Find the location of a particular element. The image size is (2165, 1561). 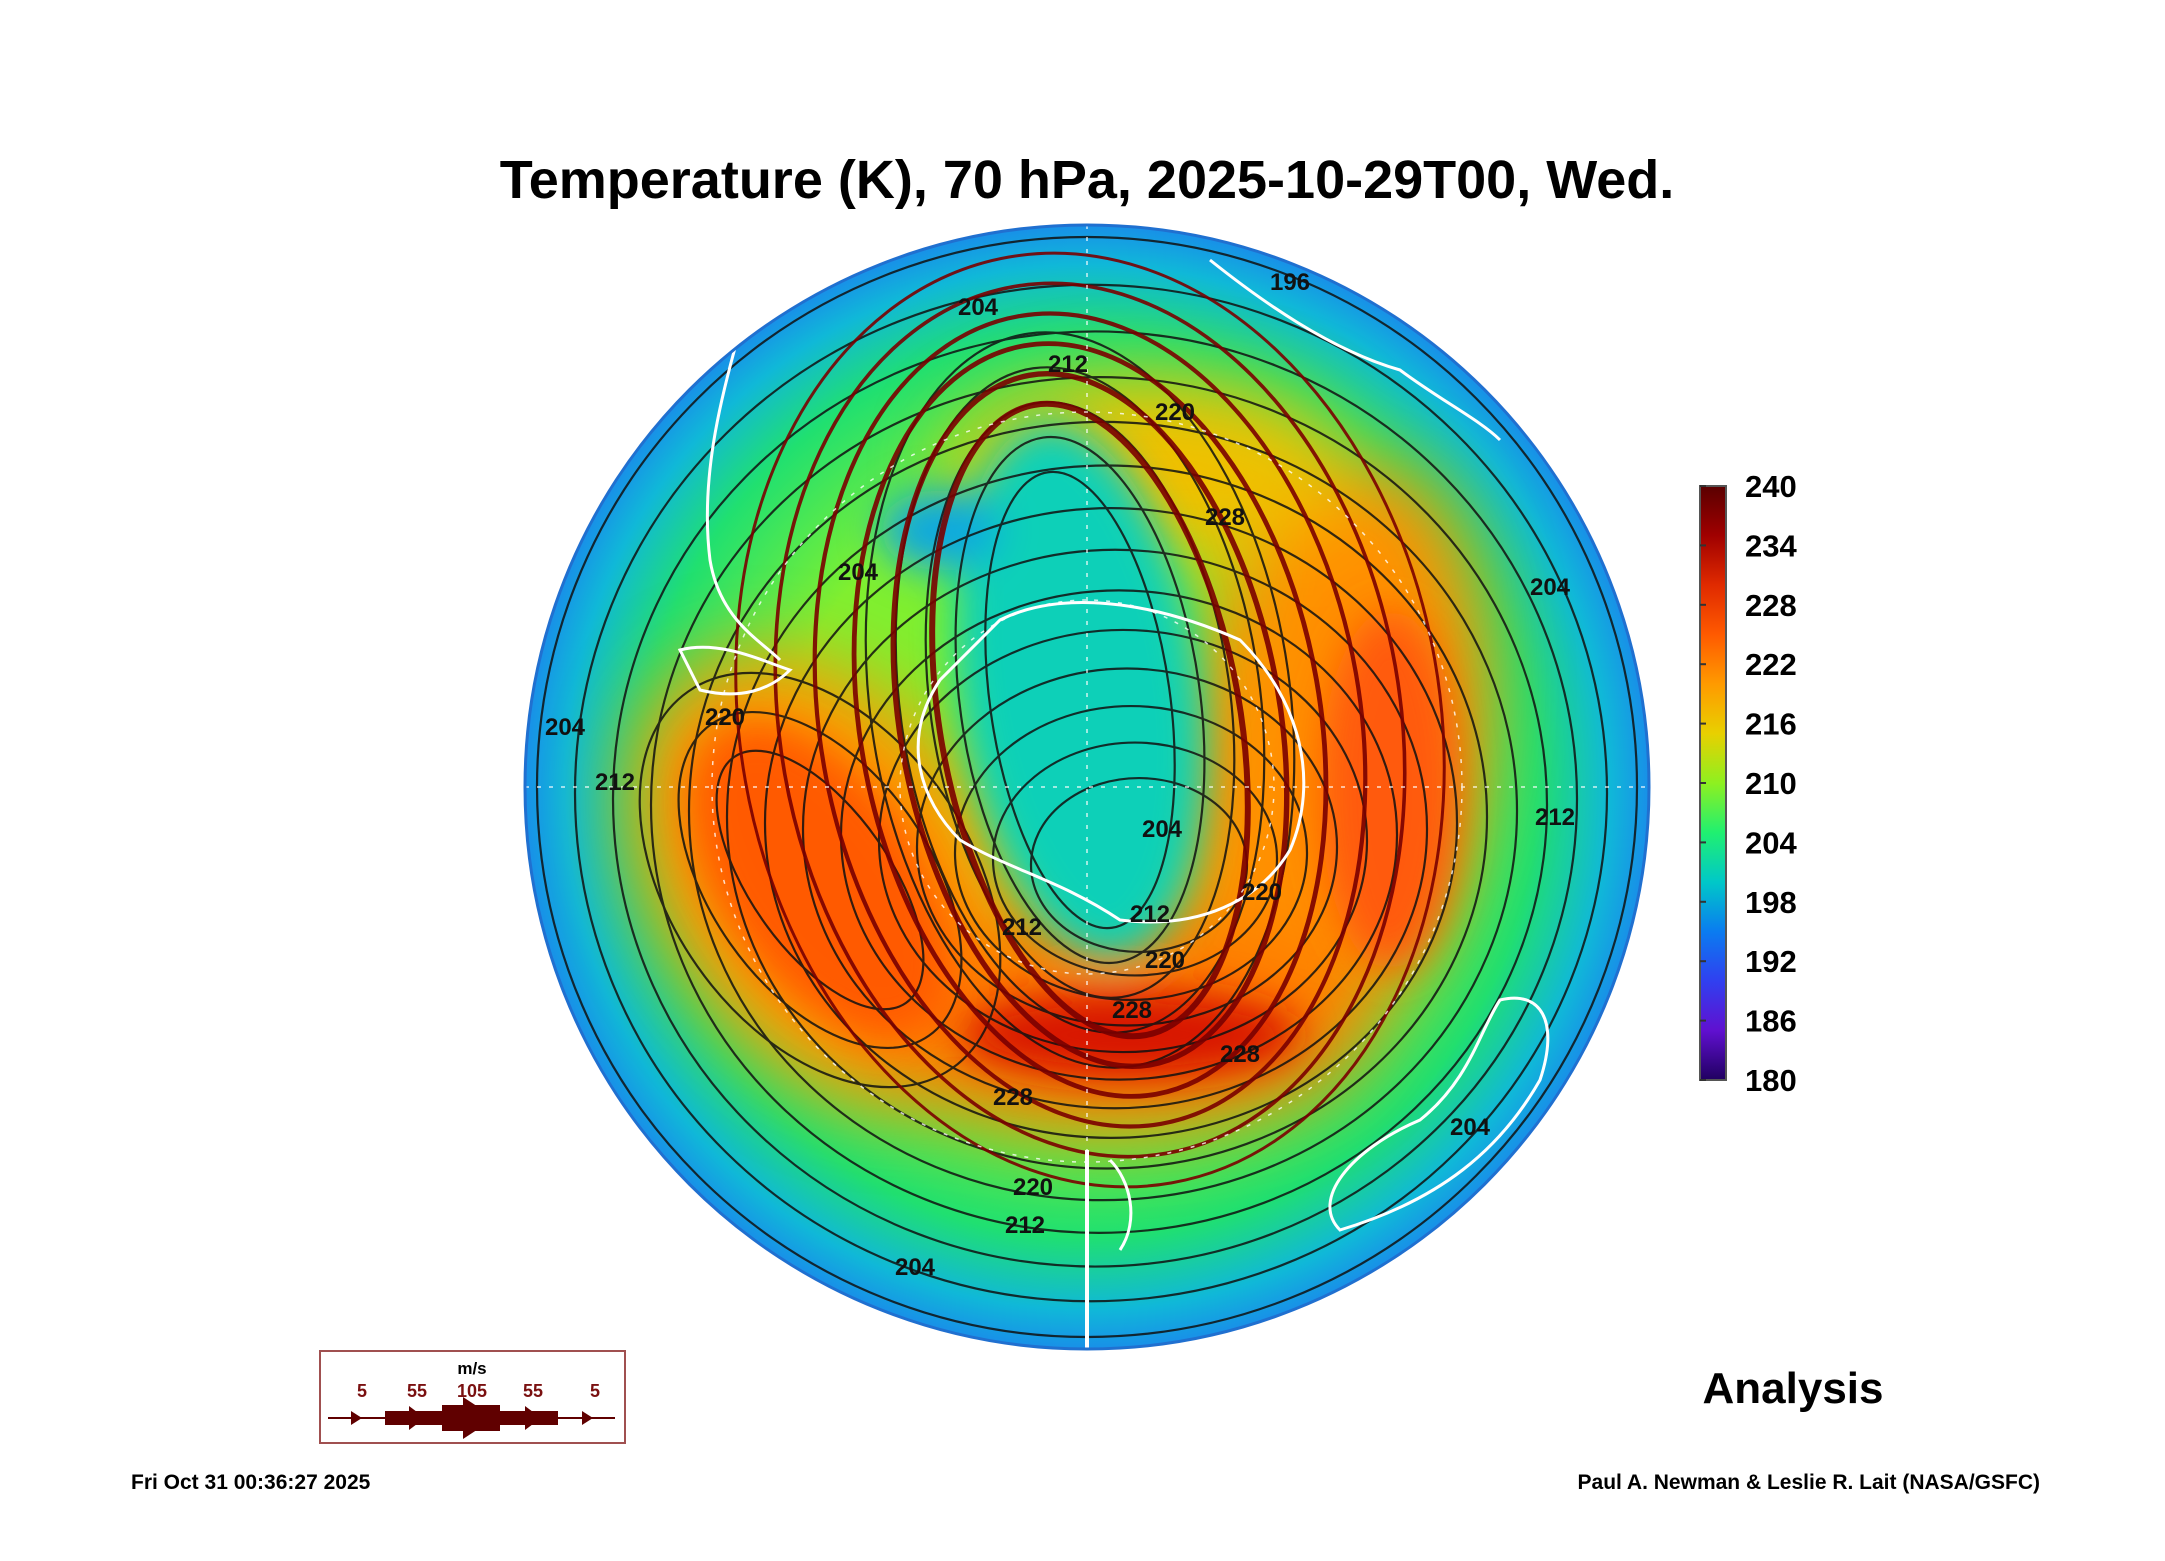

colorbar-tick-label: 228 is located at coordinates (1771, 605).